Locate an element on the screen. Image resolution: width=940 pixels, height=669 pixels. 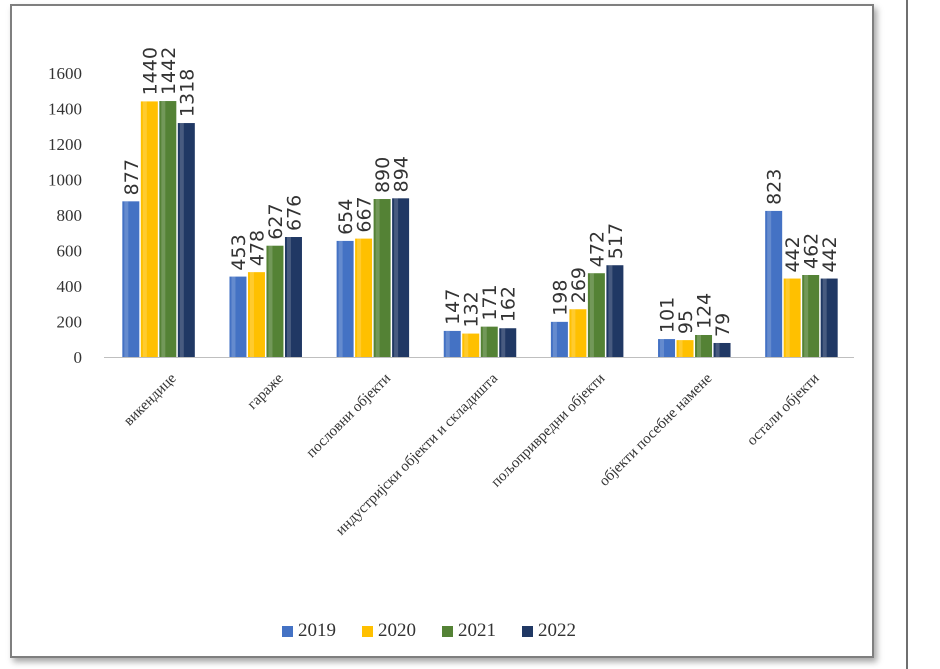
category-label: викендице is located at coordinates (150, 399).